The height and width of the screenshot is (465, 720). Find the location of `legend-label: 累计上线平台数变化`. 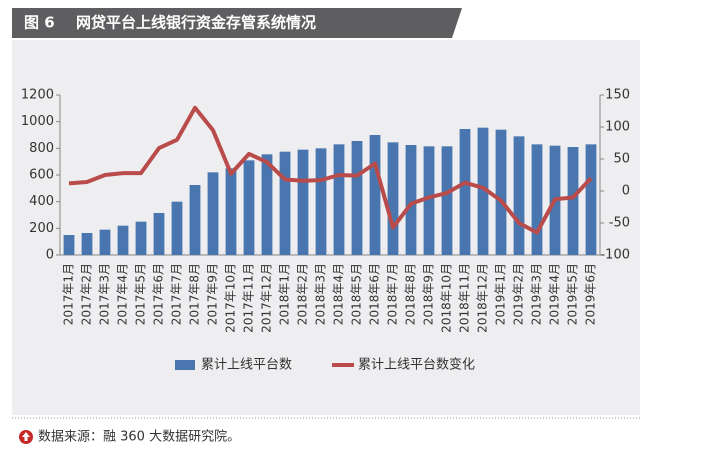

legend-label: 累计上线平台数变化 is located at coordinates (416, 365).